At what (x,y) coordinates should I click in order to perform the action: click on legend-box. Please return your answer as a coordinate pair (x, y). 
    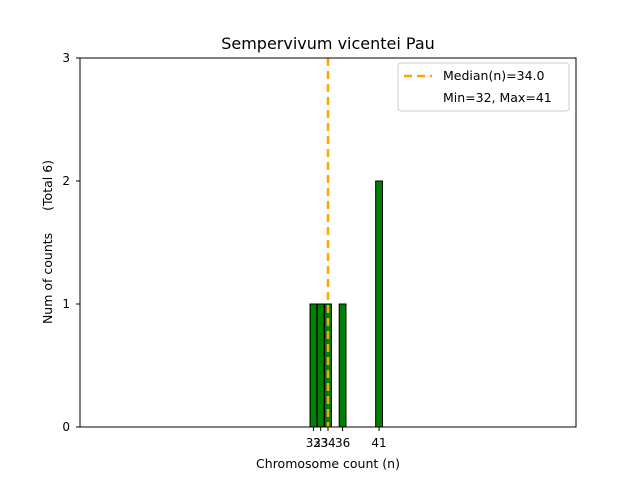
    Looking at the image, I should click on (483, 87).